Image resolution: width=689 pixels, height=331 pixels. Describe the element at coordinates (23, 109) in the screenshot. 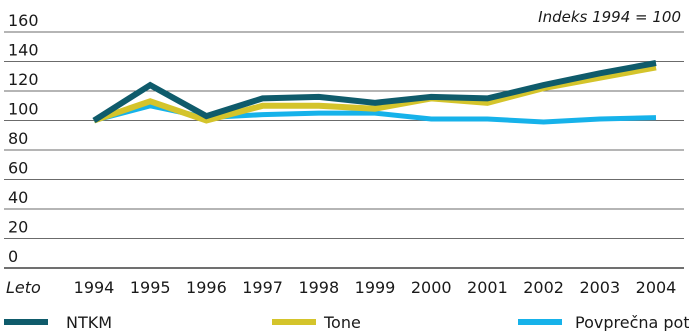

I see `y-tick-label: 100` at that location.